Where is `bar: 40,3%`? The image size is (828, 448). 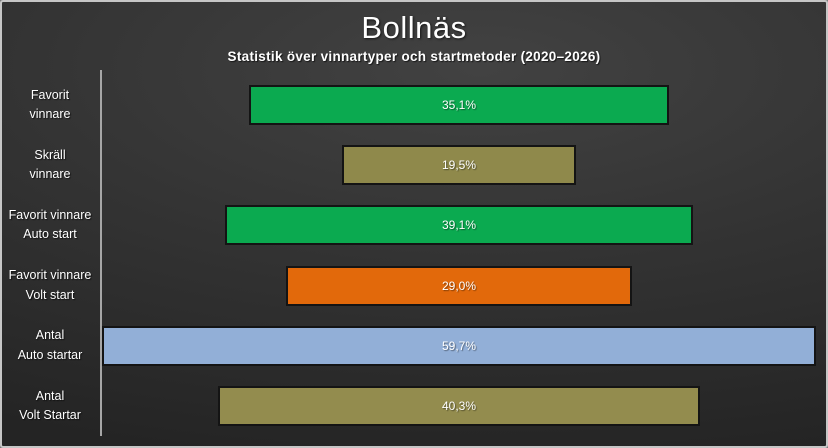 bar: 40,3% is located at coordinates (459, 405).